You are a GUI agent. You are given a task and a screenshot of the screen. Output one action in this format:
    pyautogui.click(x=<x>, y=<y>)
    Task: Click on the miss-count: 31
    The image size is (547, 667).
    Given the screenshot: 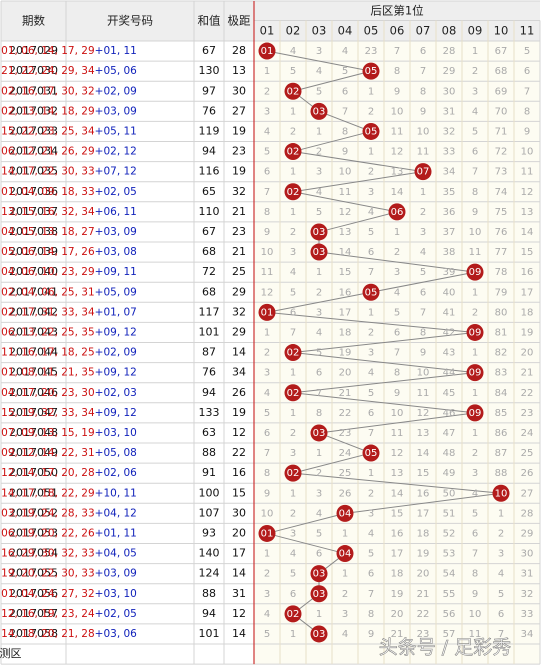 What is the action you would take?
    pyautogui.click(x=449, y=111)
    